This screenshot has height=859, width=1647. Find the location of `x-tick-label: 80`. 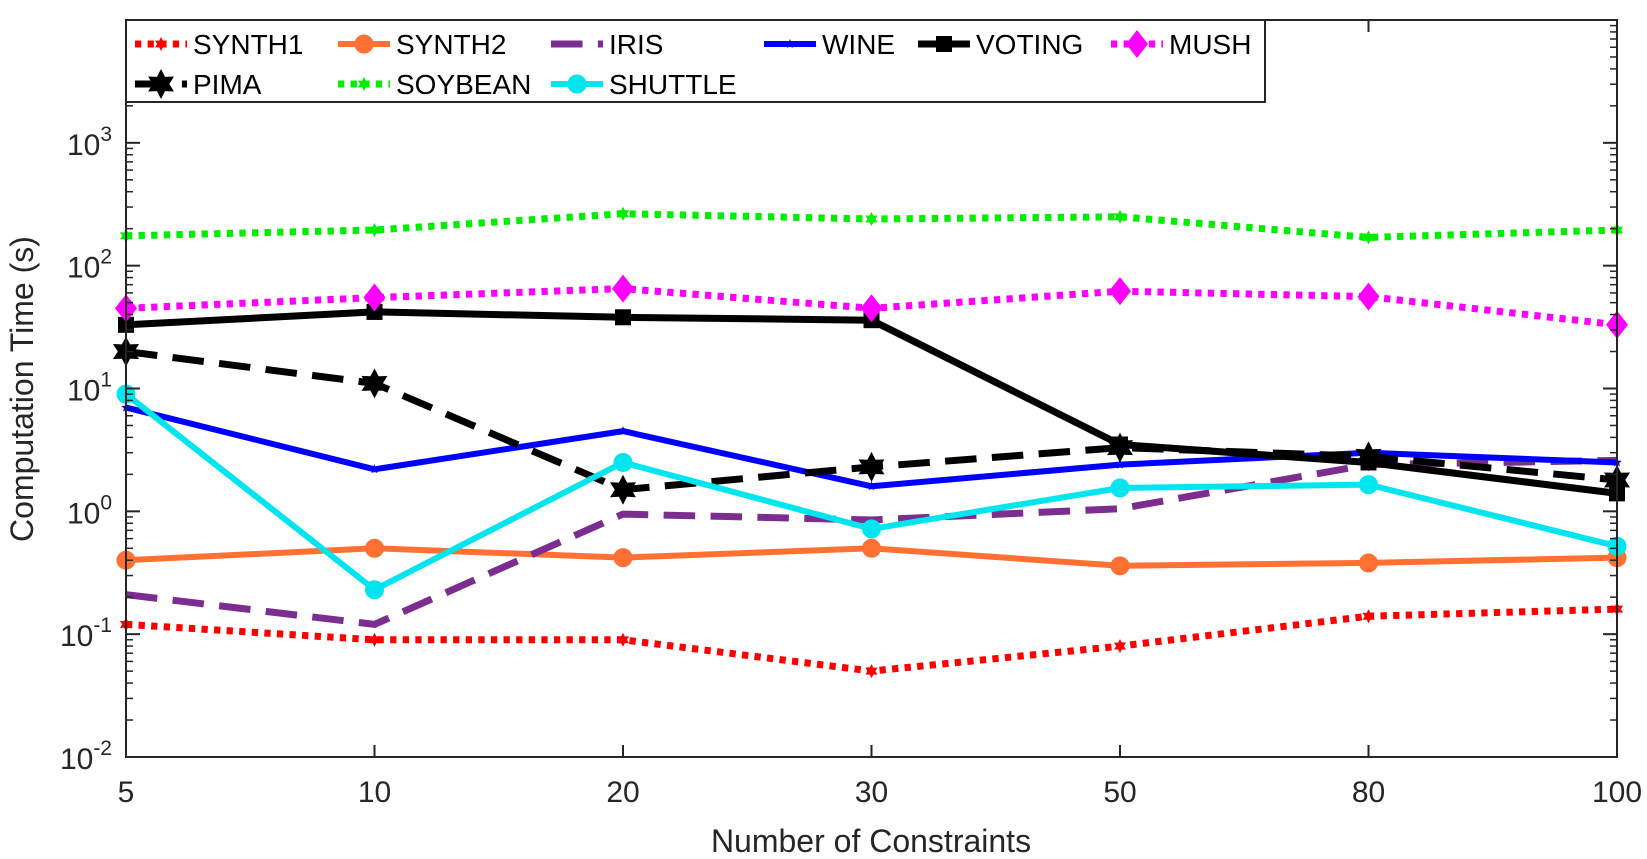

x-tick-label: 80 is located at coordinates (1368, 792).